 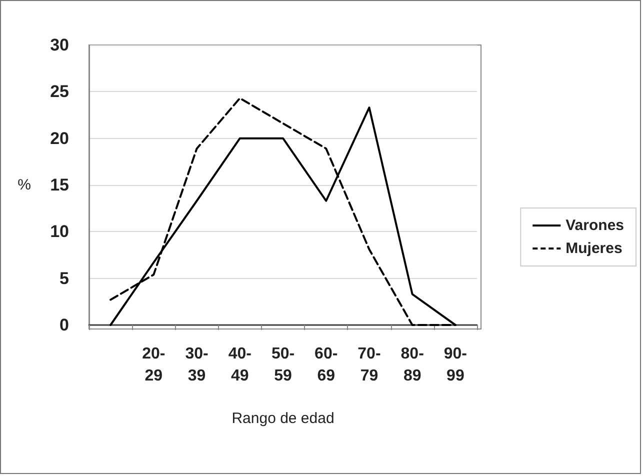 What do you see at coordinates (456, 365) in the screenshot?
I see `x-tick-label: 90-99` at bounding box center [456, 365].